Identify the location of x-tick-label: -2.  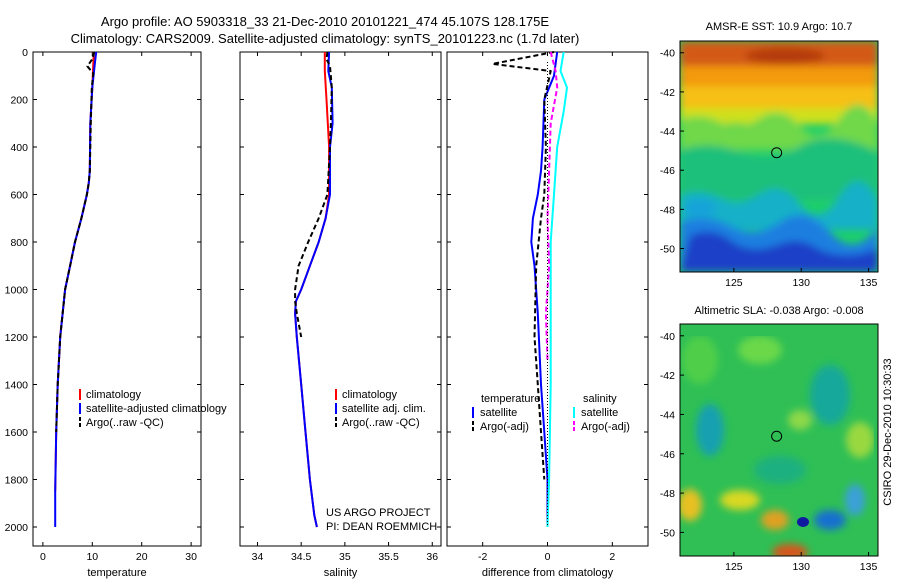
(482, 557).